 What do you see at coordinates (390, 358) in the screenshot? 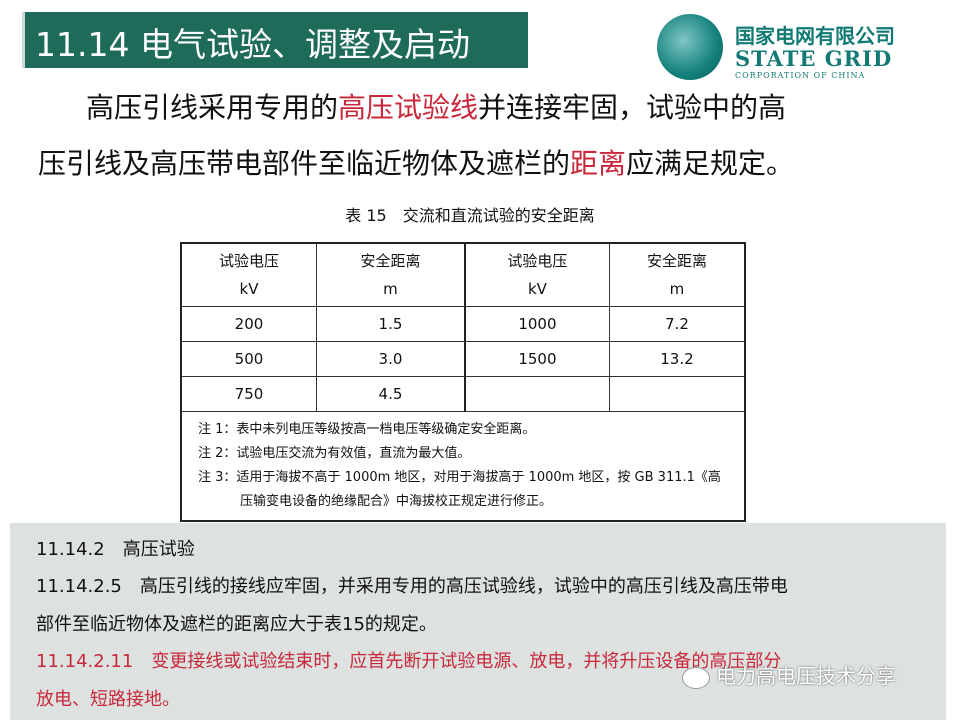
I see `cell: 3.0` at bounding box center [390, 358].